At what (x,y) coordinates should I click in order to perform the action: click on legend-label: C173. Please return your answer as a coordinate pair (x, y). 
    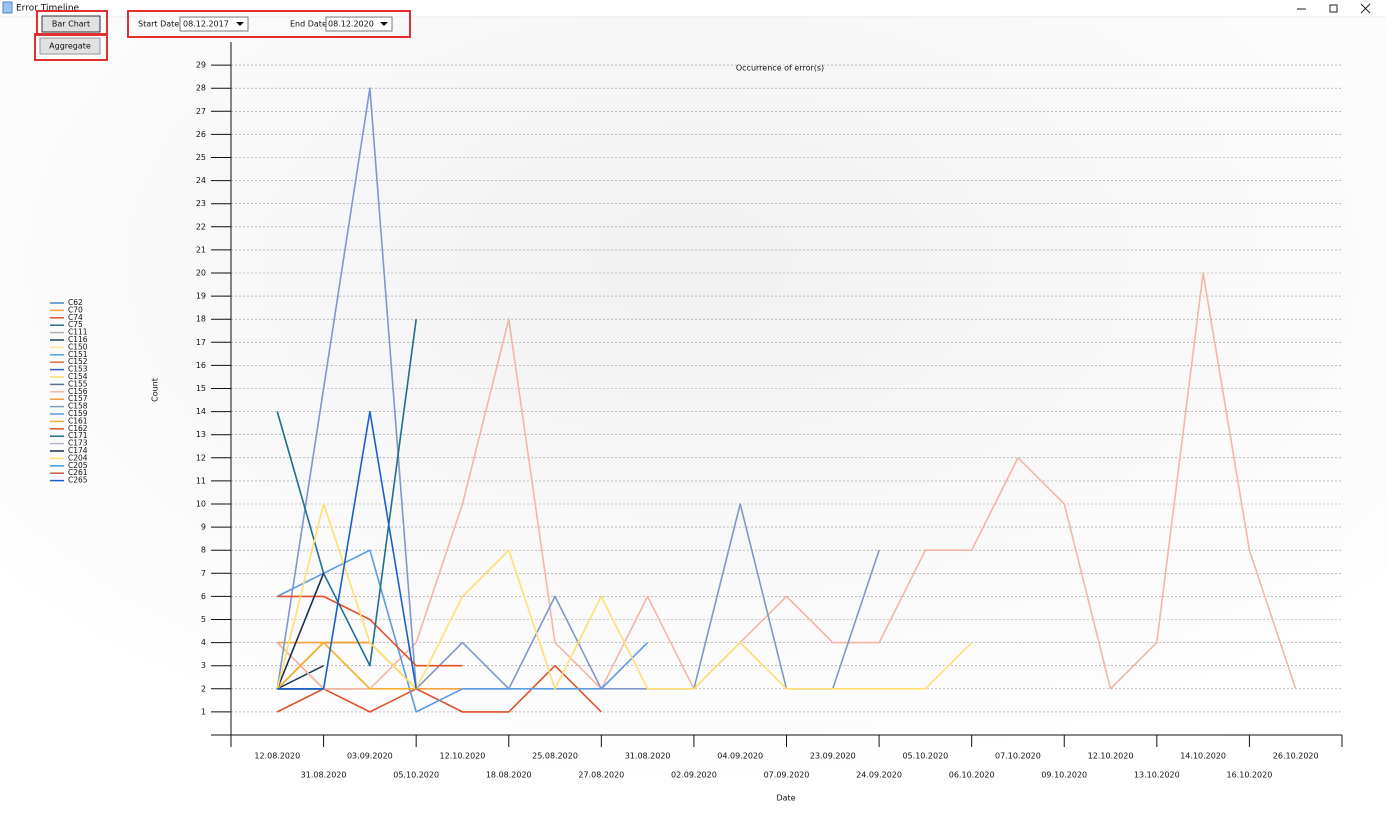
    Looking at the image, I should click on (78, 443).